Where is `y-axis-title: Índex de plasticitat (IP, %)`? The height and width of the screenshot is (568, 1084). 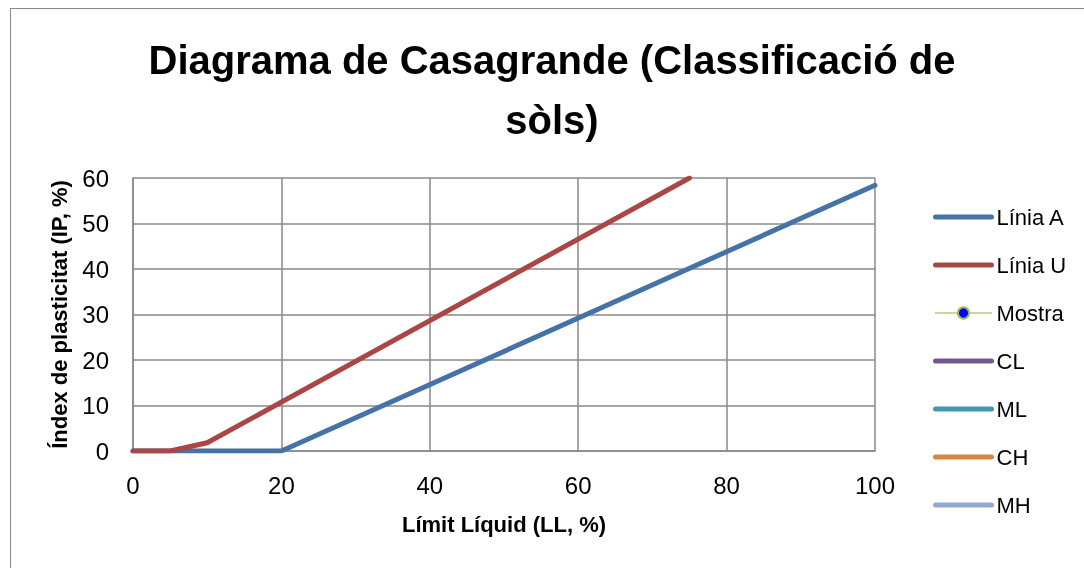 y-axis-title: Índex de plasticitat (IP, %) is located at coordinates (59, 314).